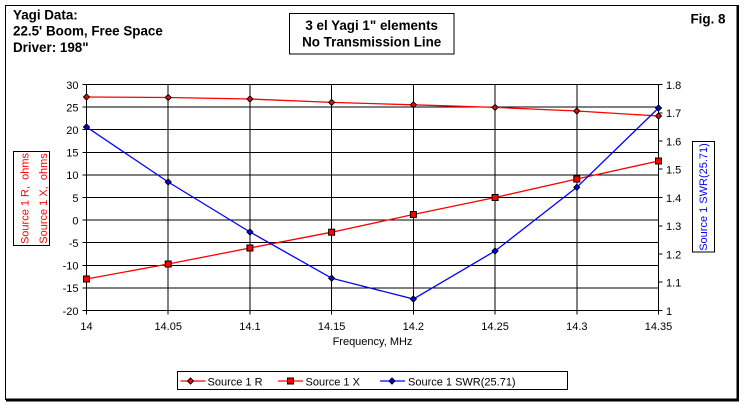 The height and width of the screenshot is (411, 744). I want to click on svg-text: -15, so click(71, 289).